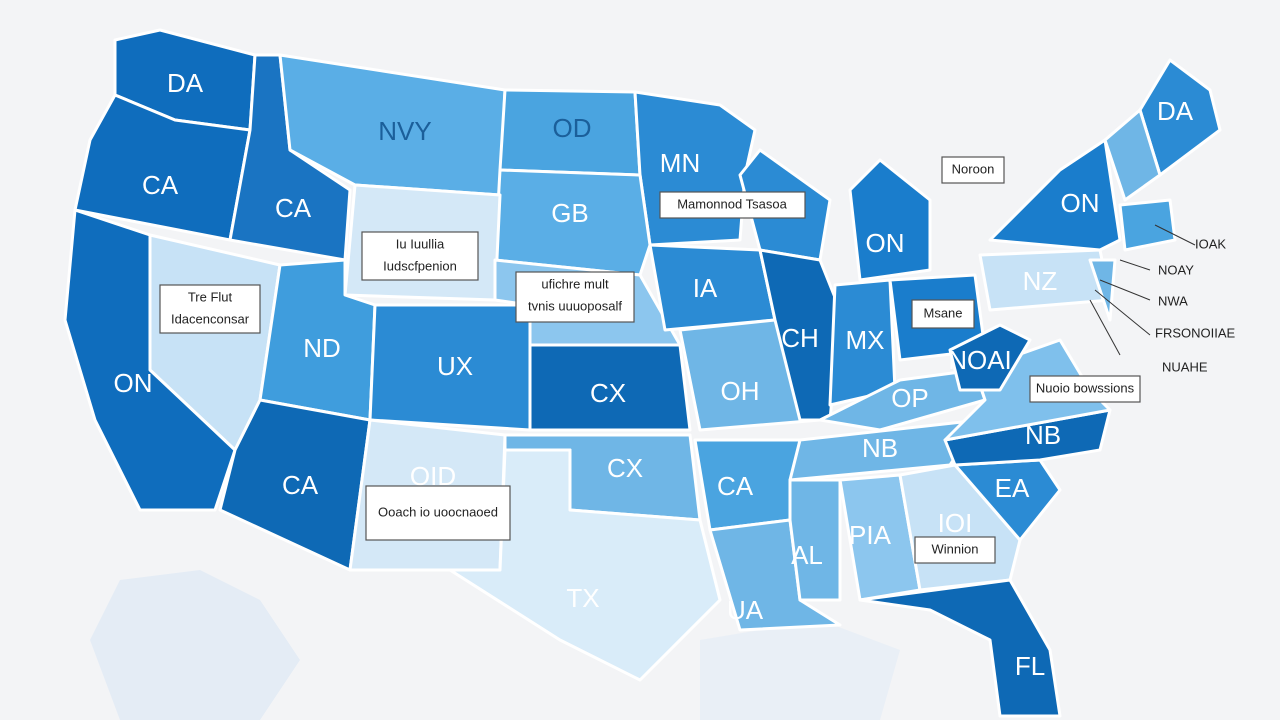 The height and width of the screenshot is (720, 1280). I want to click on state-label: UX, so click(455, 366).